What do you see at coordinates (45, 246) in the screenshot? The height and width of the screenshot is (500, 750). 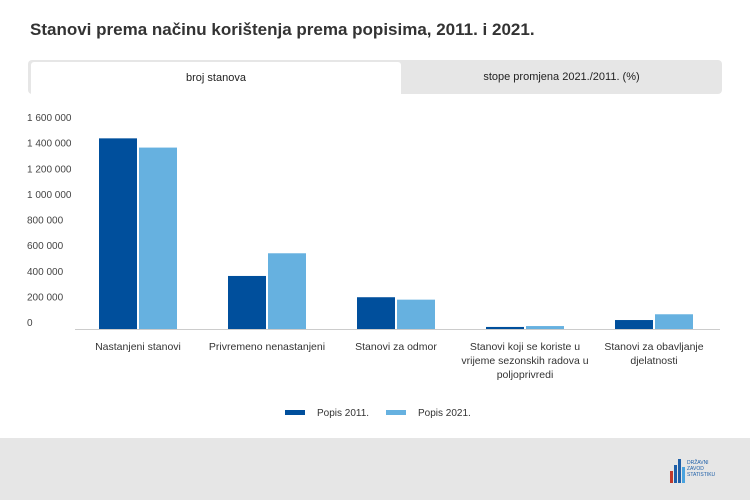 I see `y-tick-label: 600 000` at bounding box center [45, 246].